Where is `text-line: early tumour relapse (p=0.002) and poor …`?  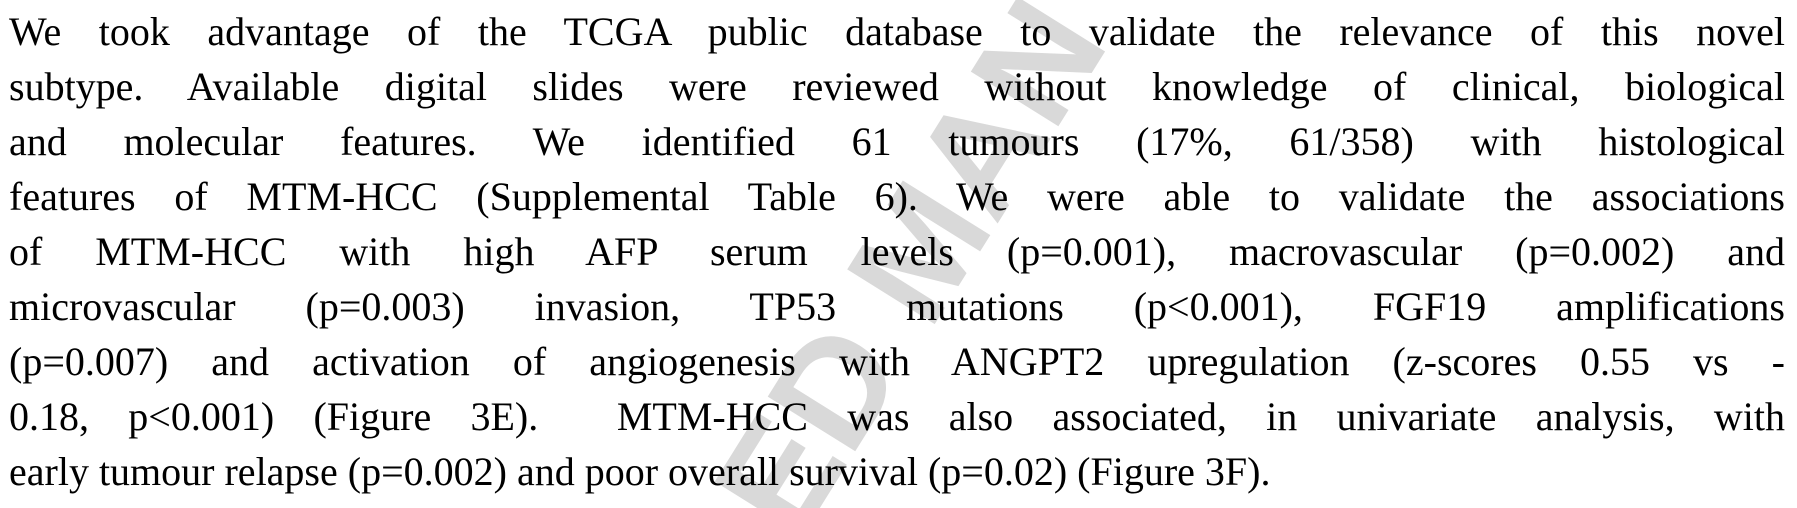 text-line: early tumour relapse (p=0.002) and poor … is located at coordinates (640, 471).